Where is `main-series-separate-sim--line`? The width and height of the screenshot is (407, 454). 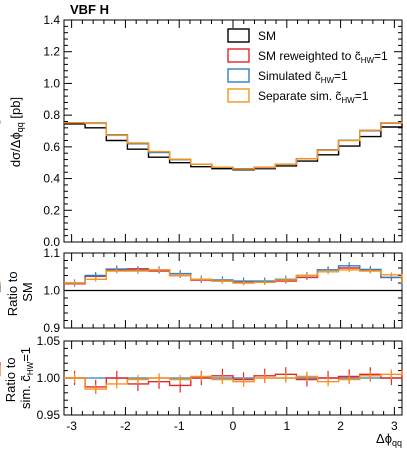
main-series-separate-sim--line is located at coordinates (233, 145).